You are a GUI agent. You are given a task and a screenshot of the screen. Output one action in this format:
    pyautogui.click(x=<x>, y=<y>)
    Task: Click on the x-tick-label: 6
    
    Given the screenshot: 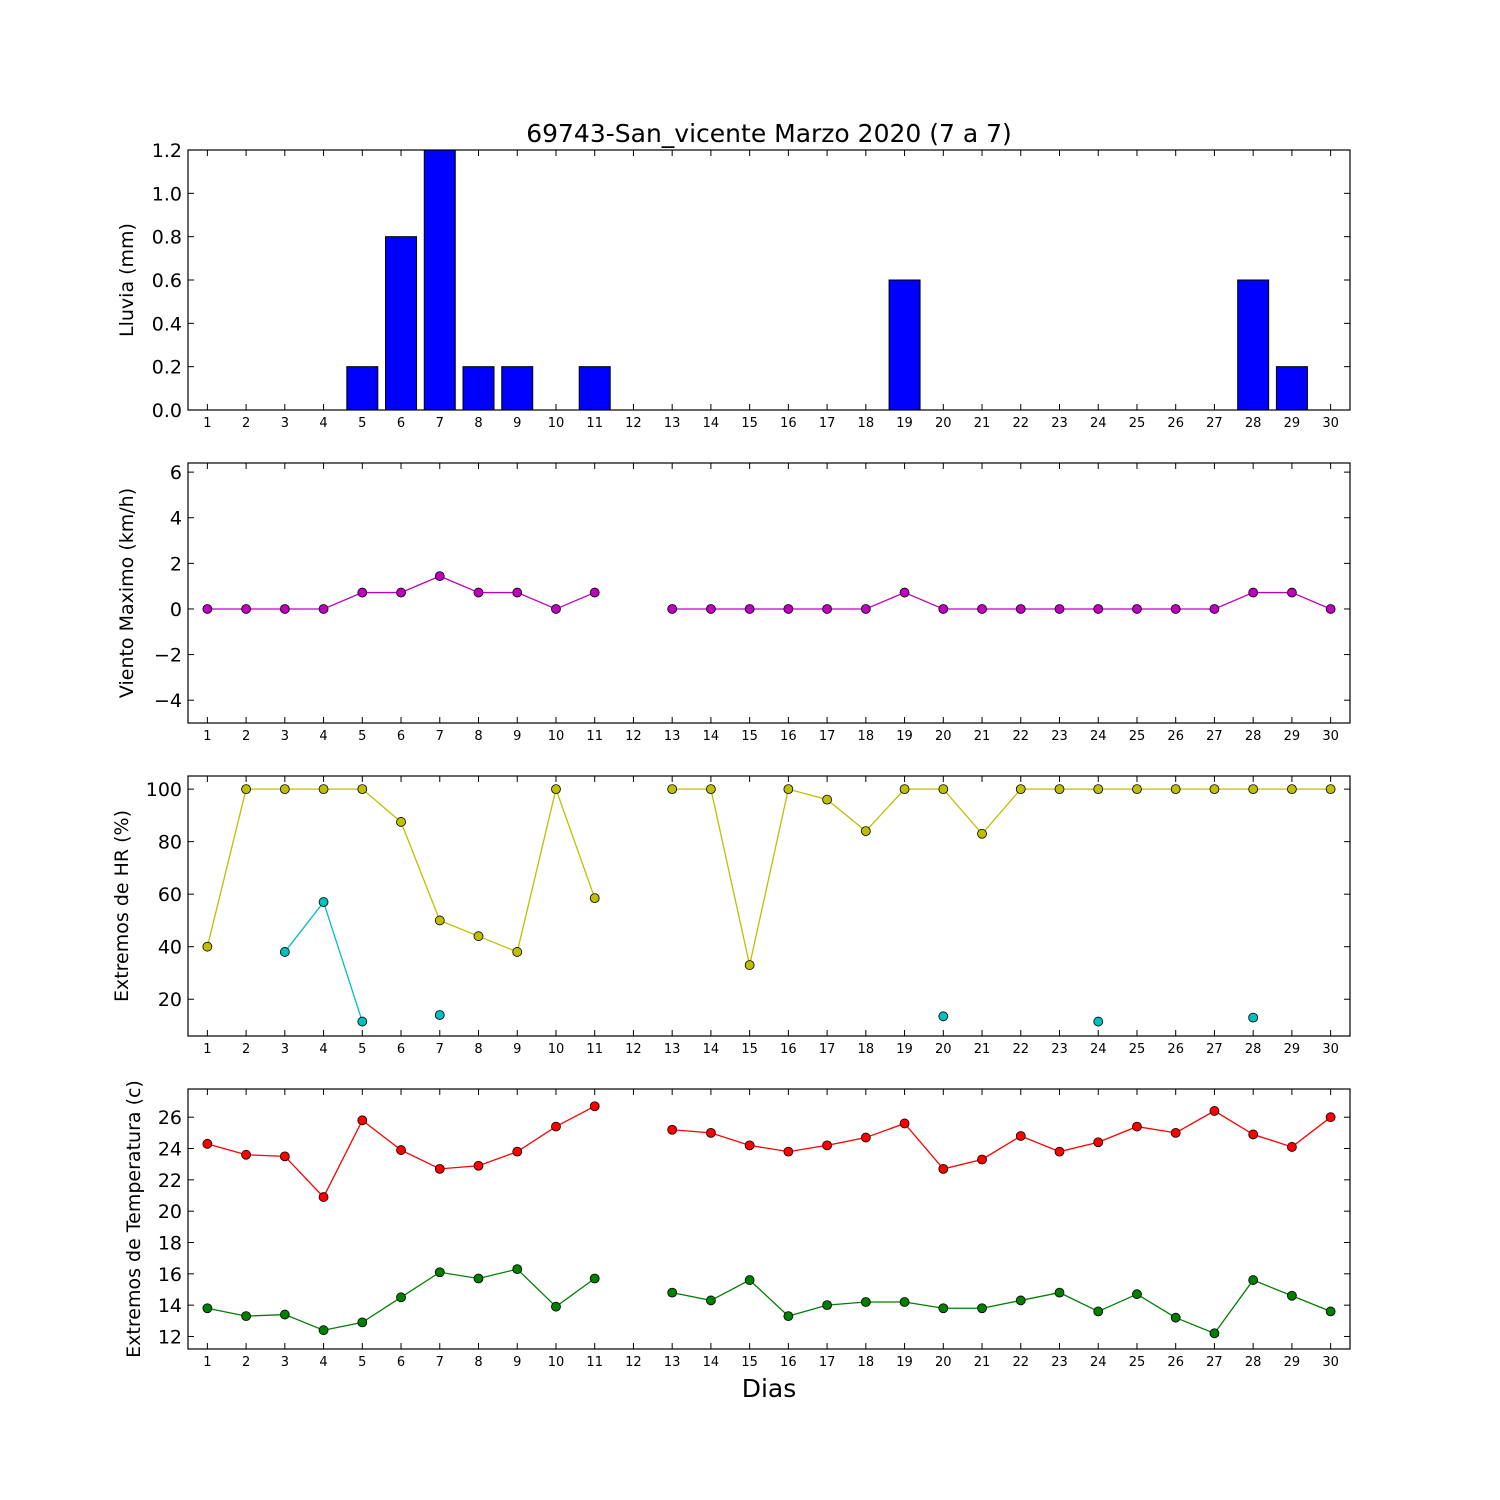 What is the action you would take?
    pyautogui.click(x=401, y=423)
    